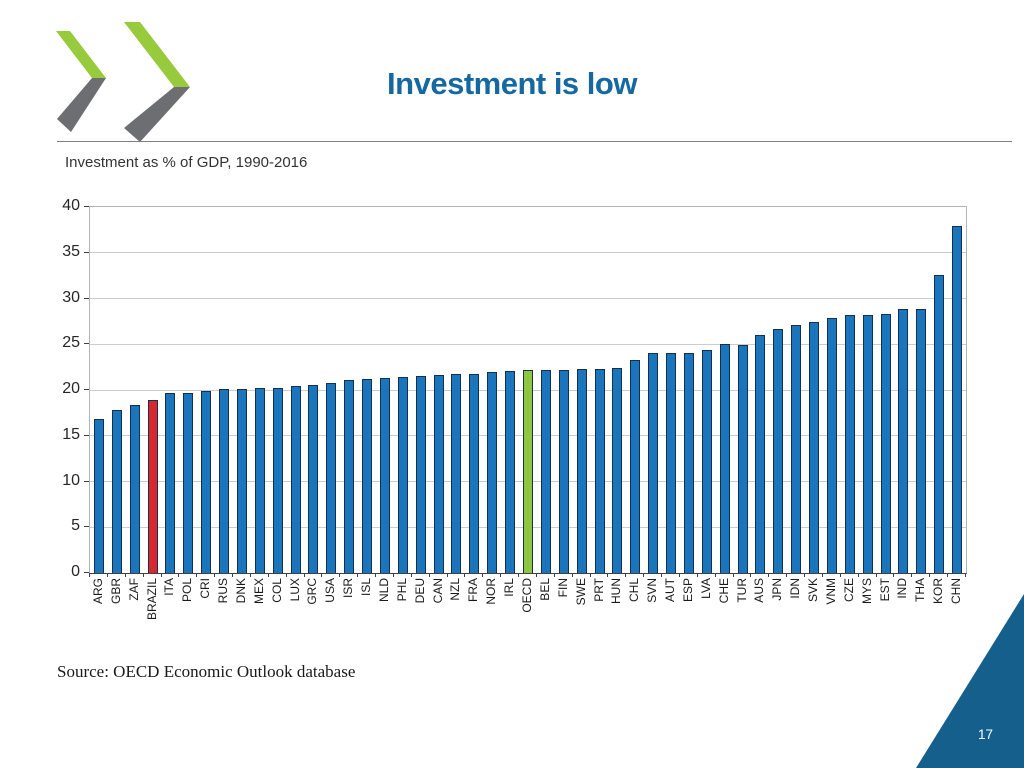 The image size is (1024, 768). Describe the element at coordinates (295, 479) in the screenshot. I see `bar-LUX` at that location.